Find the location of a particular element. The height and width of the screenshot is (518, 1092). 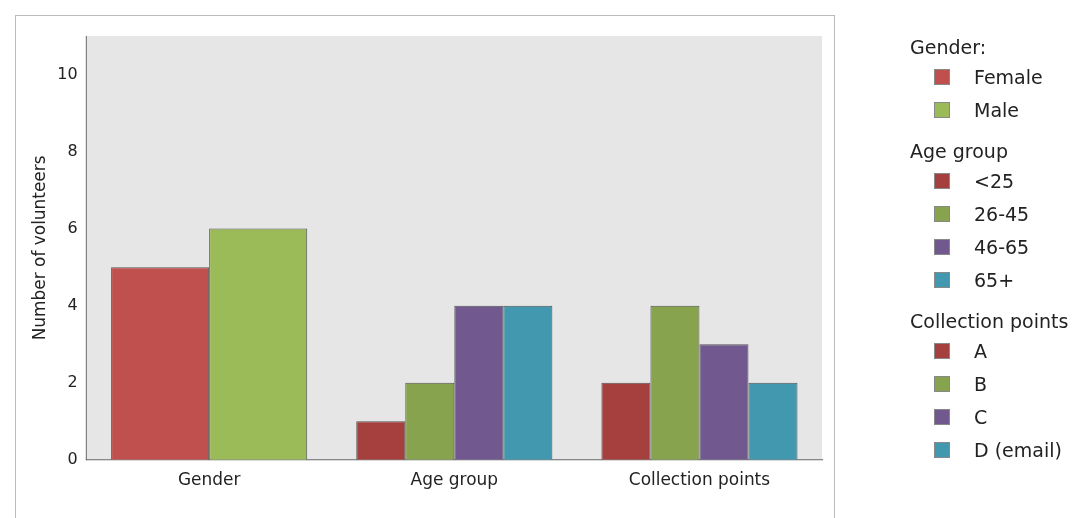

legend-title: Gender: is located at coordinates (949, 47).